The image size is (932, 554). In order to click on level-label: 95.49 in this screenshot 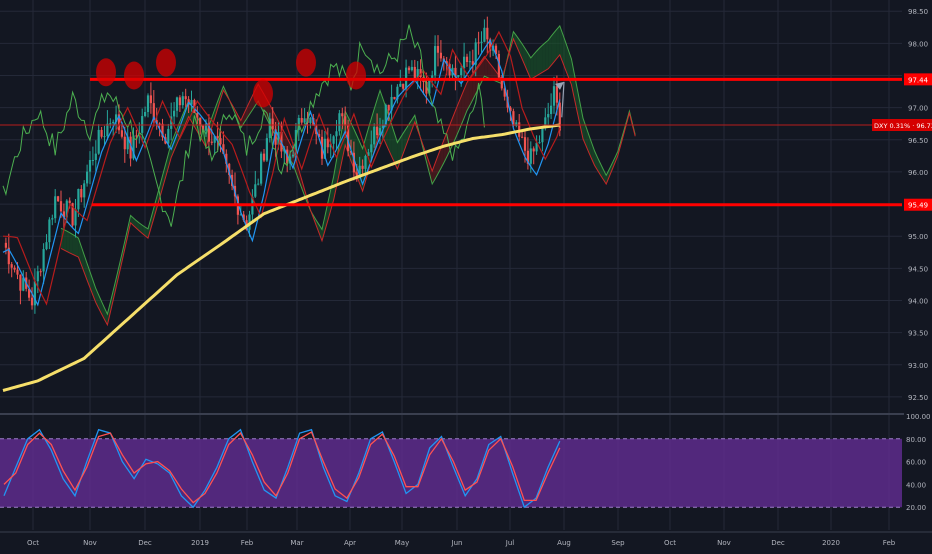, I will do `click(918, 206)`.